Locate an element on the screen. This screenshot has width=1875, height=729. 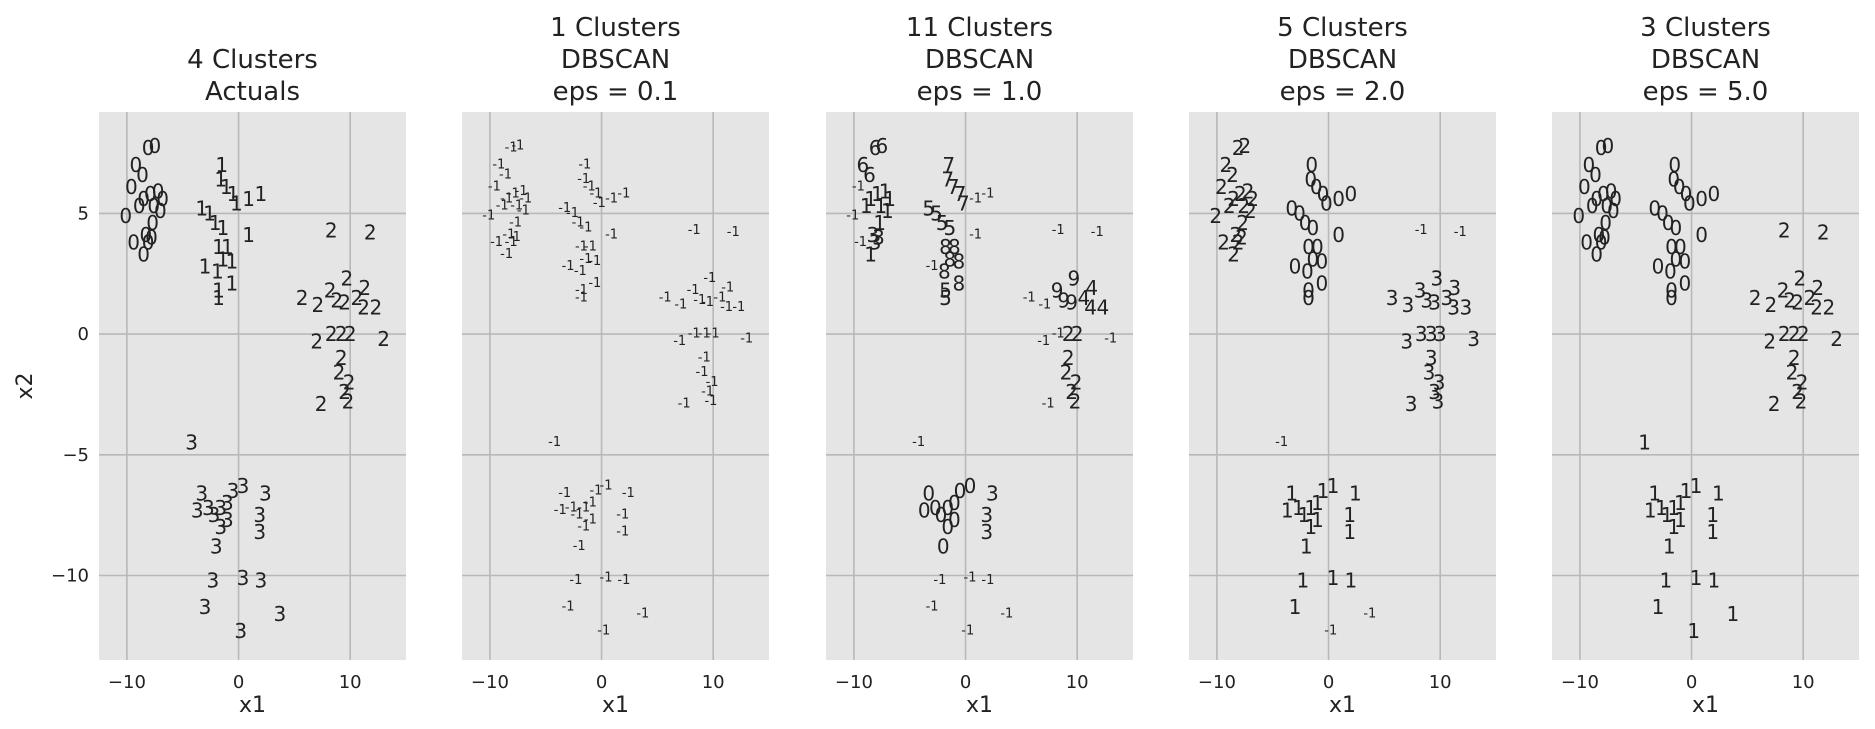
x-axis-label: x1 is located at coordinates (979, 705).